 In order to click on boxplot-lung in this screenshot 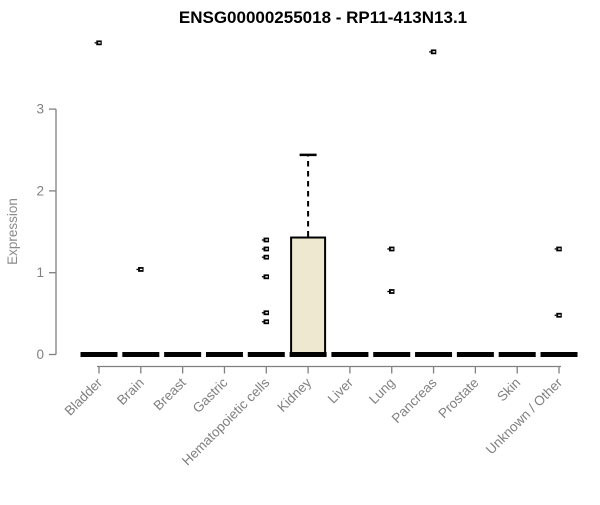, I will do `click(392, 301)`.